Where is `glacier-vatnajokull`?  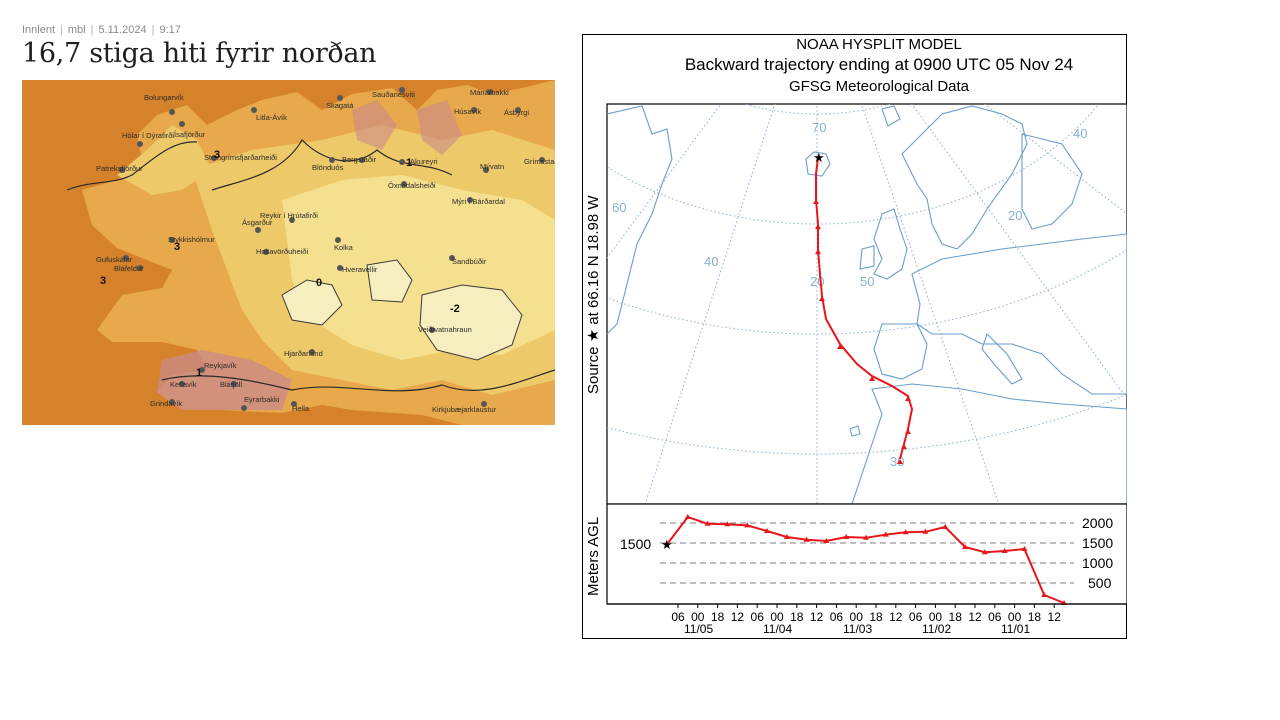
glacier-vatnajokull is located at coordinates (471, 322).